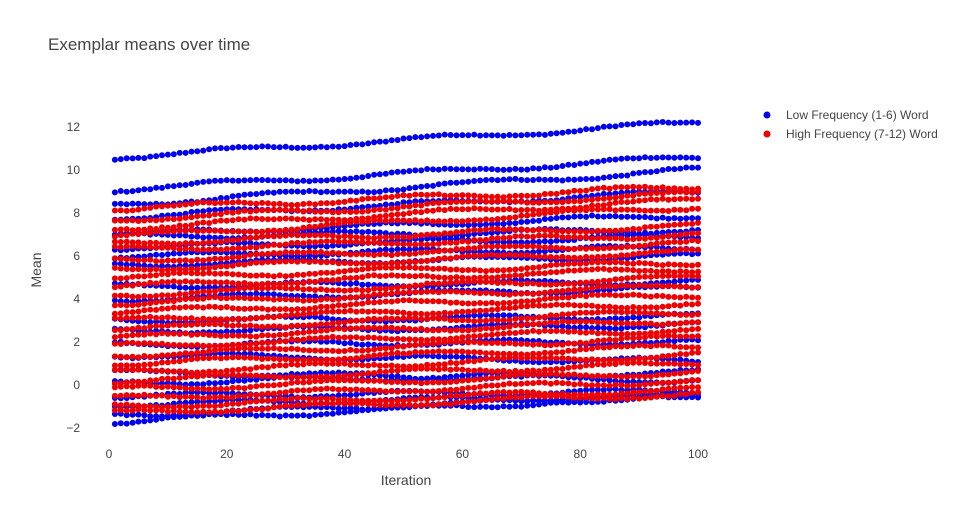  Describe the element at coordinates (463, 454) in the screenshot. I see `x-tick-label: 60` at that location.